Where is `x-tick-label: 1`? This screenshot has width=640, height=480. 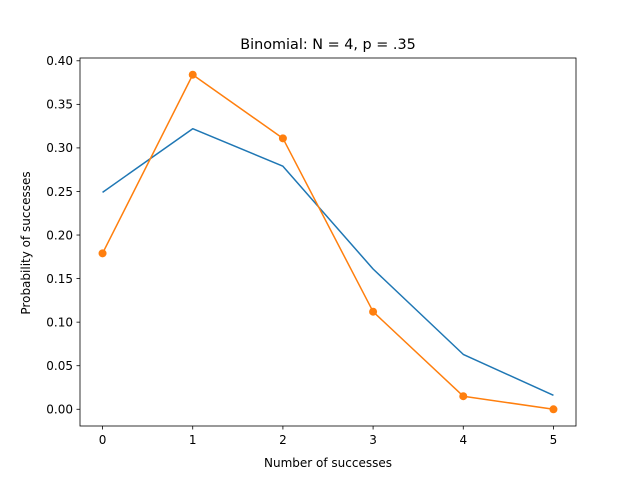 x-tick-label: 1 is located at coordinates (193, 440).